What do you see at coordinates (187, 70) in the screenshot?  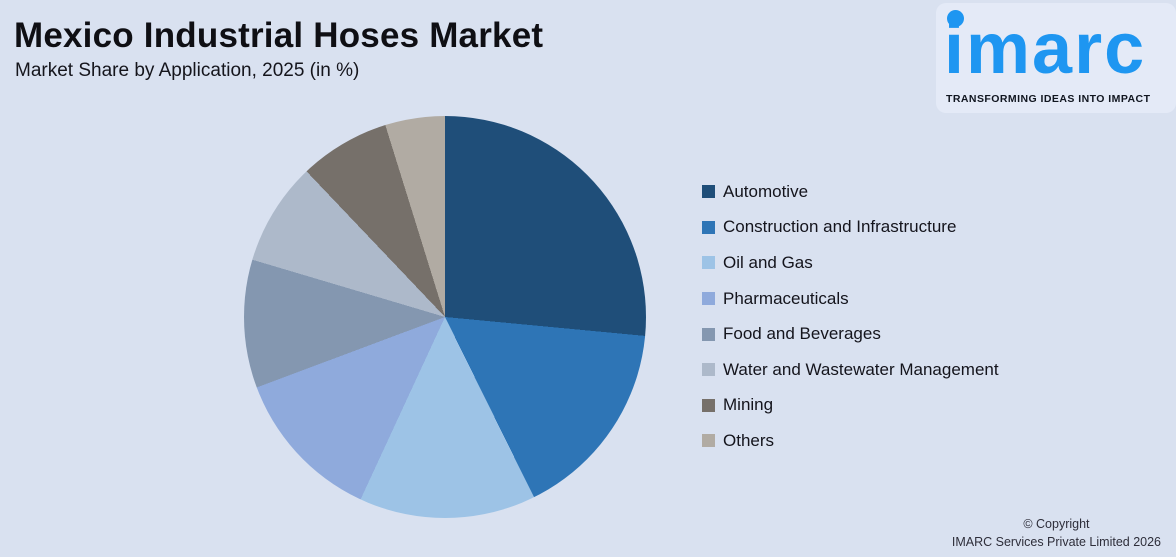 I see `page-subtitle: Market Share by Application, 2025 (in %)` at bounding box center [187, 70].